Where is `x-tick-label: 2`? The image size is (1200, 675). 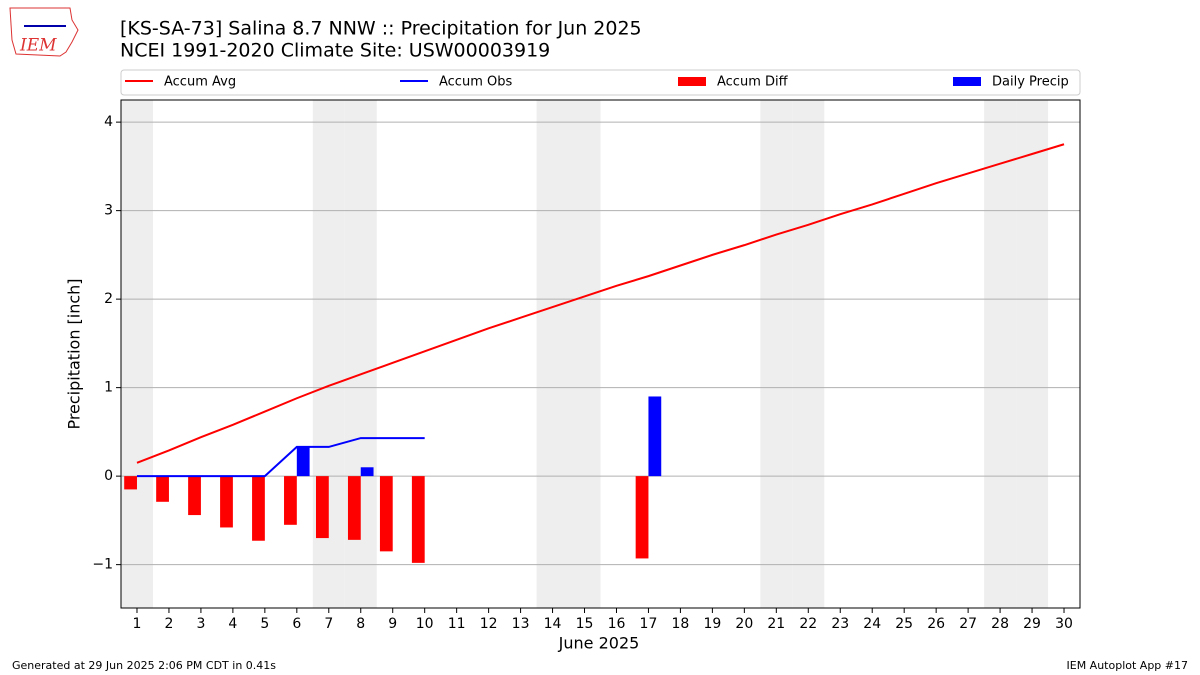 x-tick-label: 2 is located at coordinates (168, 624).